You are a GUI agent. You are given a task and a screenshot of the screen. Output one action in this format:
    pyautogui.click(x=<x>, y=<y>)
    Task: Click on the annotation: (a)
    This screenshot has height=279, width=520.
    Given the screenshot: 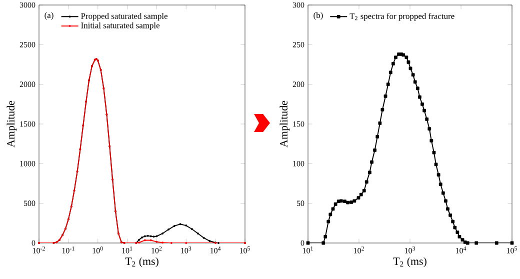 What is the action you would take?
    pyautogui.click(x=49, y=16)
    